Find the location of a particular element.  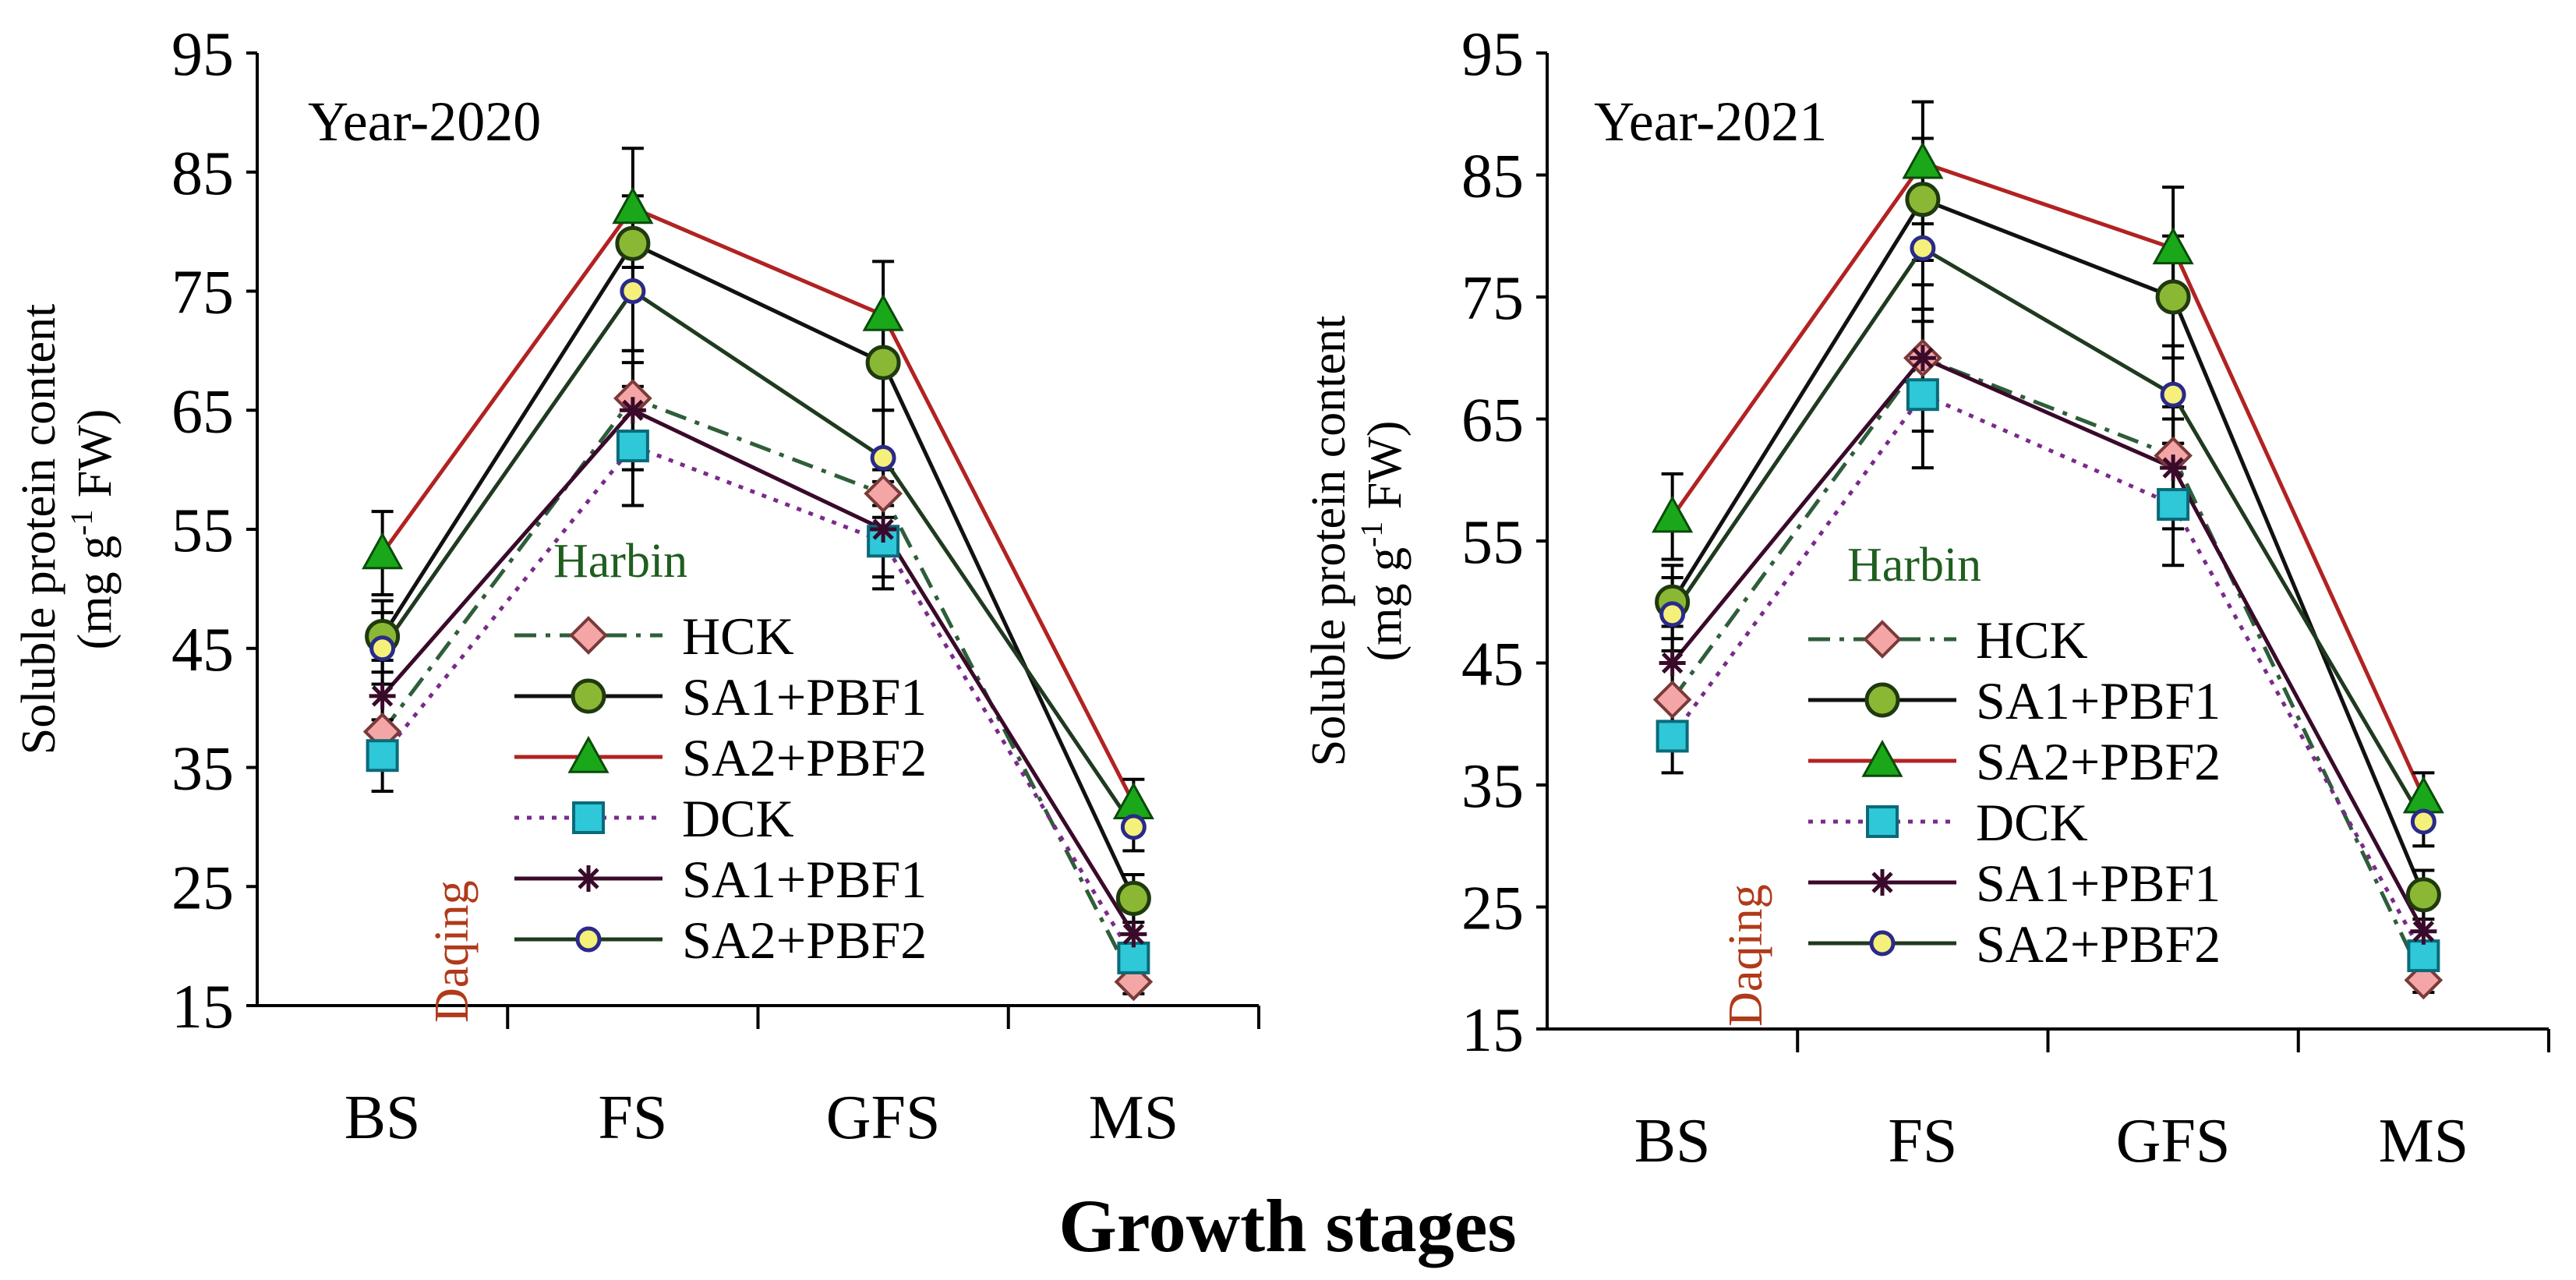

y-axis-title-line1: Soluble protein content is located at coordinates (1328, 541).